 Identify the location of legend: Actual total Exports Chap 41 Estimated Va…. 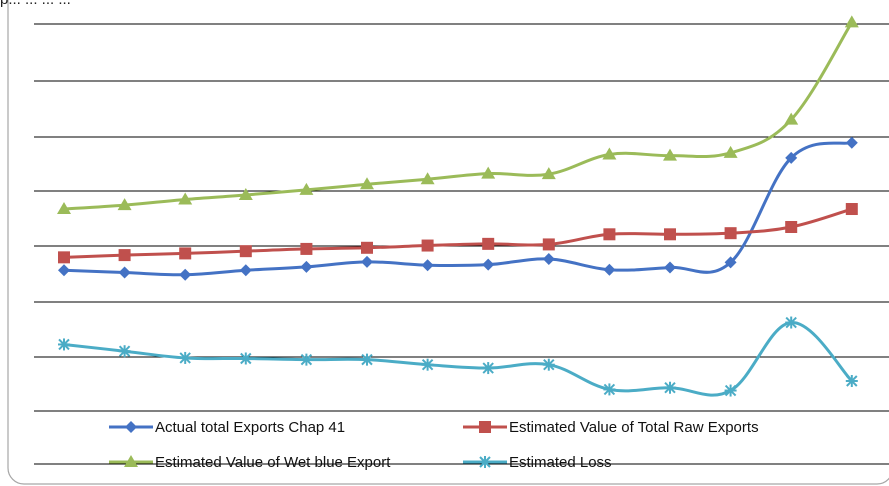
(434, 445).